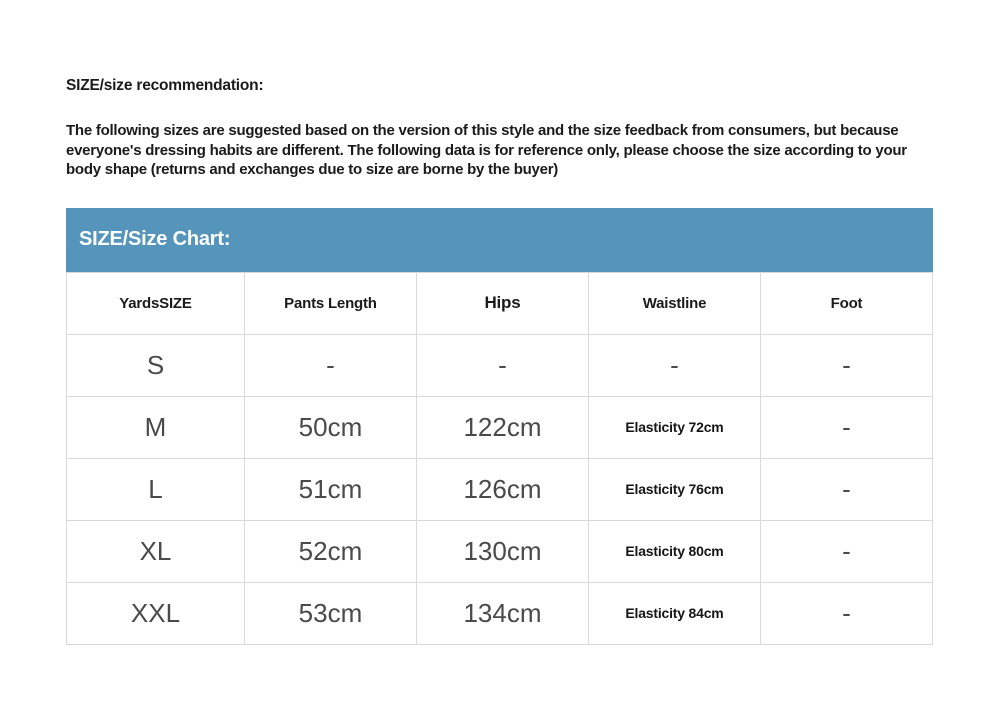  Describe the element at coordinates (155, 613) in the screenshot. I see `cell-size: XXL` at that location.